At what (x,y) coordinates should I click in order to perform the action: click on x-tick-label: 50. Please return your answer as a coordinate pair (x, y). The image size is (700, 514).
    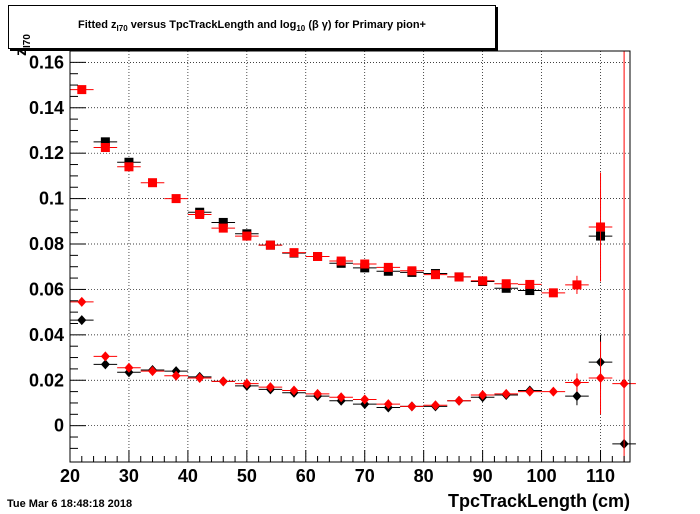
    Looking at the image, I should click on (247, 476).